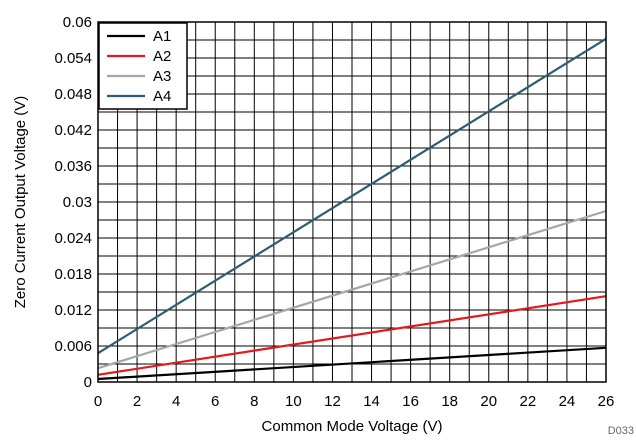 Image resolution: width=636 pixels, height=440 pixels. I want to click on y-tick-label: 0.024, so click(73, 238).